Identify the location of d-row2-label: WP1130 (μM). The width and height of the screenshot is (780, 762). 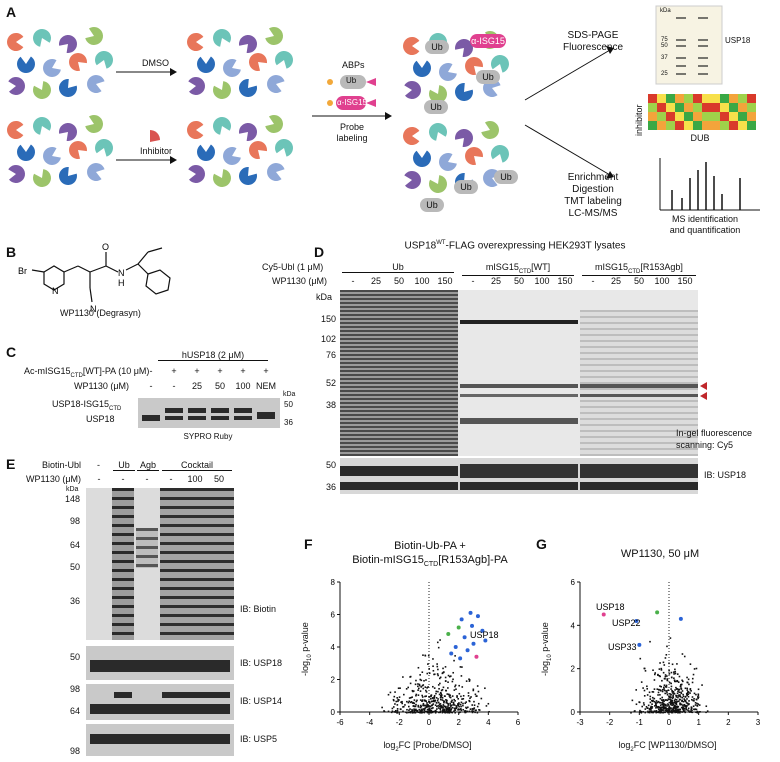
(300, 281).